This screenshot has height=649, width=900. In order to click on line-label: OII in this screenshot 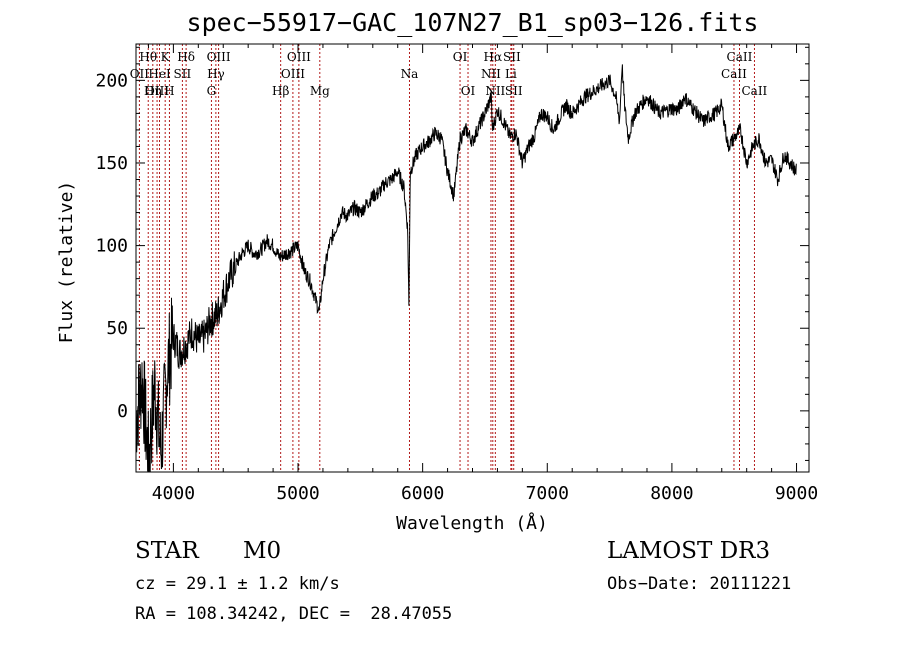, I will do `click(140, 74)`.